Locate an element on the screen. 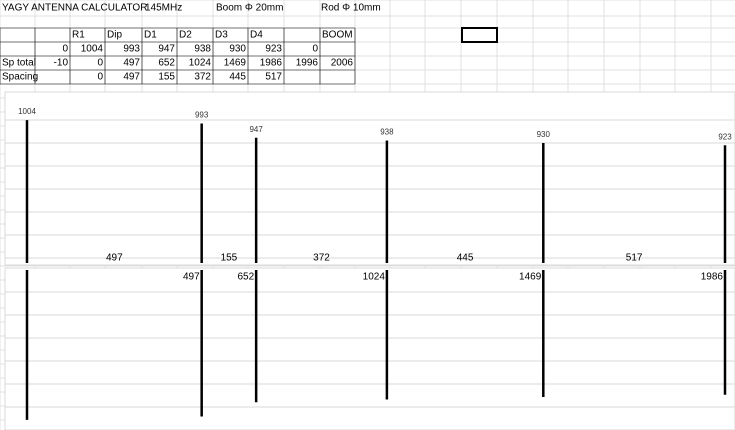  table-cell: 2006 is located at coordinates (342, 63).